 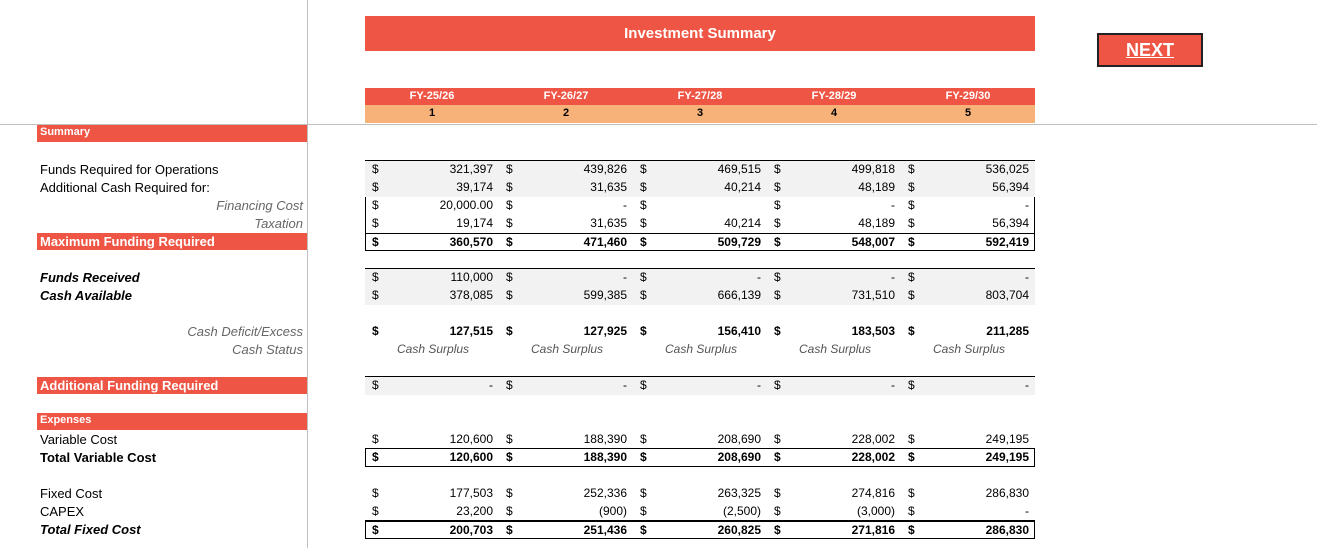 I want to click on table-row: $23,200 $ (900) $ (2,500) $ (3,000) $ -, so click(x=700, y=512).